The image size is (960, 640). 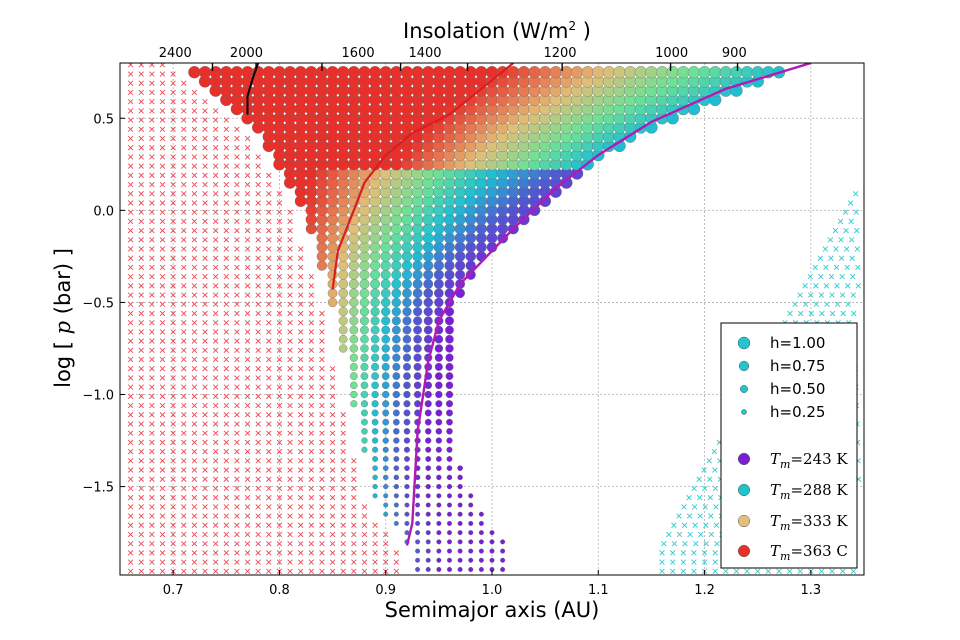 What do you see at coordinates (103, 211) in the screenshot?
I see `y-tick-label: 0.0` at bounding box center [103, 211].